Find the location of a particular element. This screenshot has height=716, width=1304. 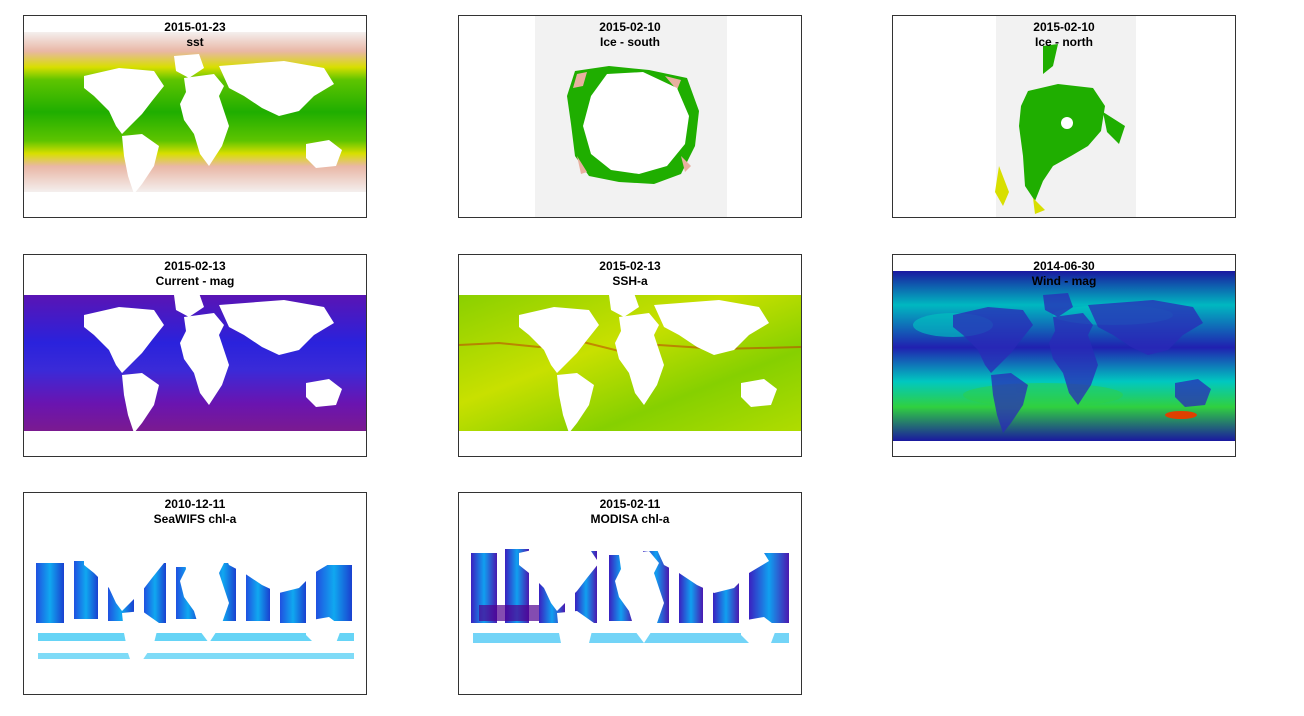

ice-south-map is located at coordinates (631, 116).